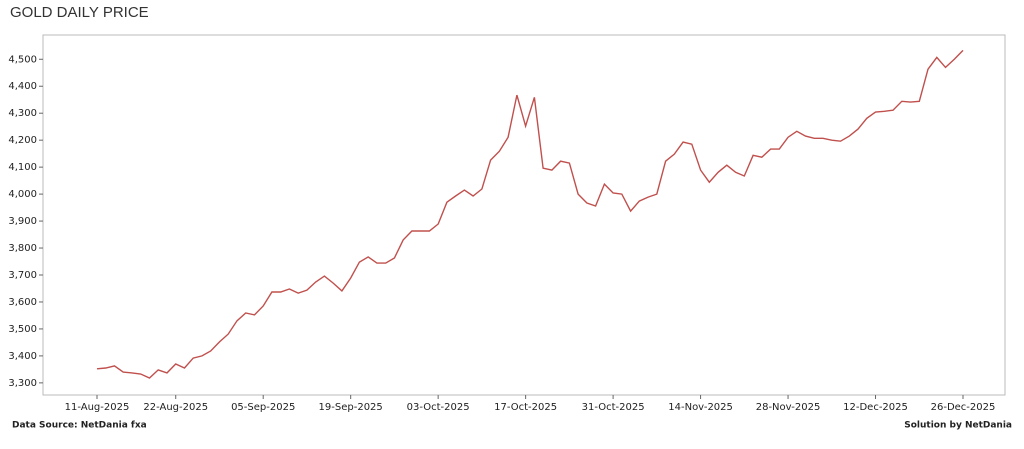 This screenshot has height=449, width=1024. I want to click on x-tick-label: 14-Nov-2025, so click(700, 407).